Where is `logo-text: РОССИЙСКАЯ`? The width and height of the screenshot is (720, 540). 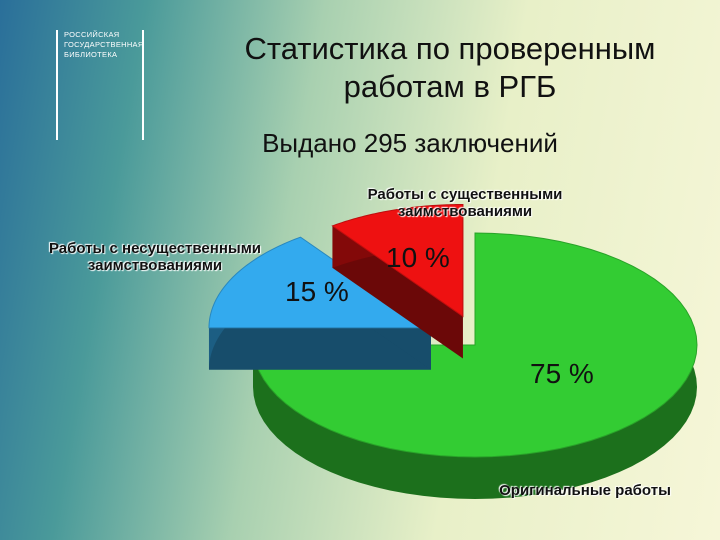 logo-text: РОССИЙСКАЯ is located at coordinates (92, 34).